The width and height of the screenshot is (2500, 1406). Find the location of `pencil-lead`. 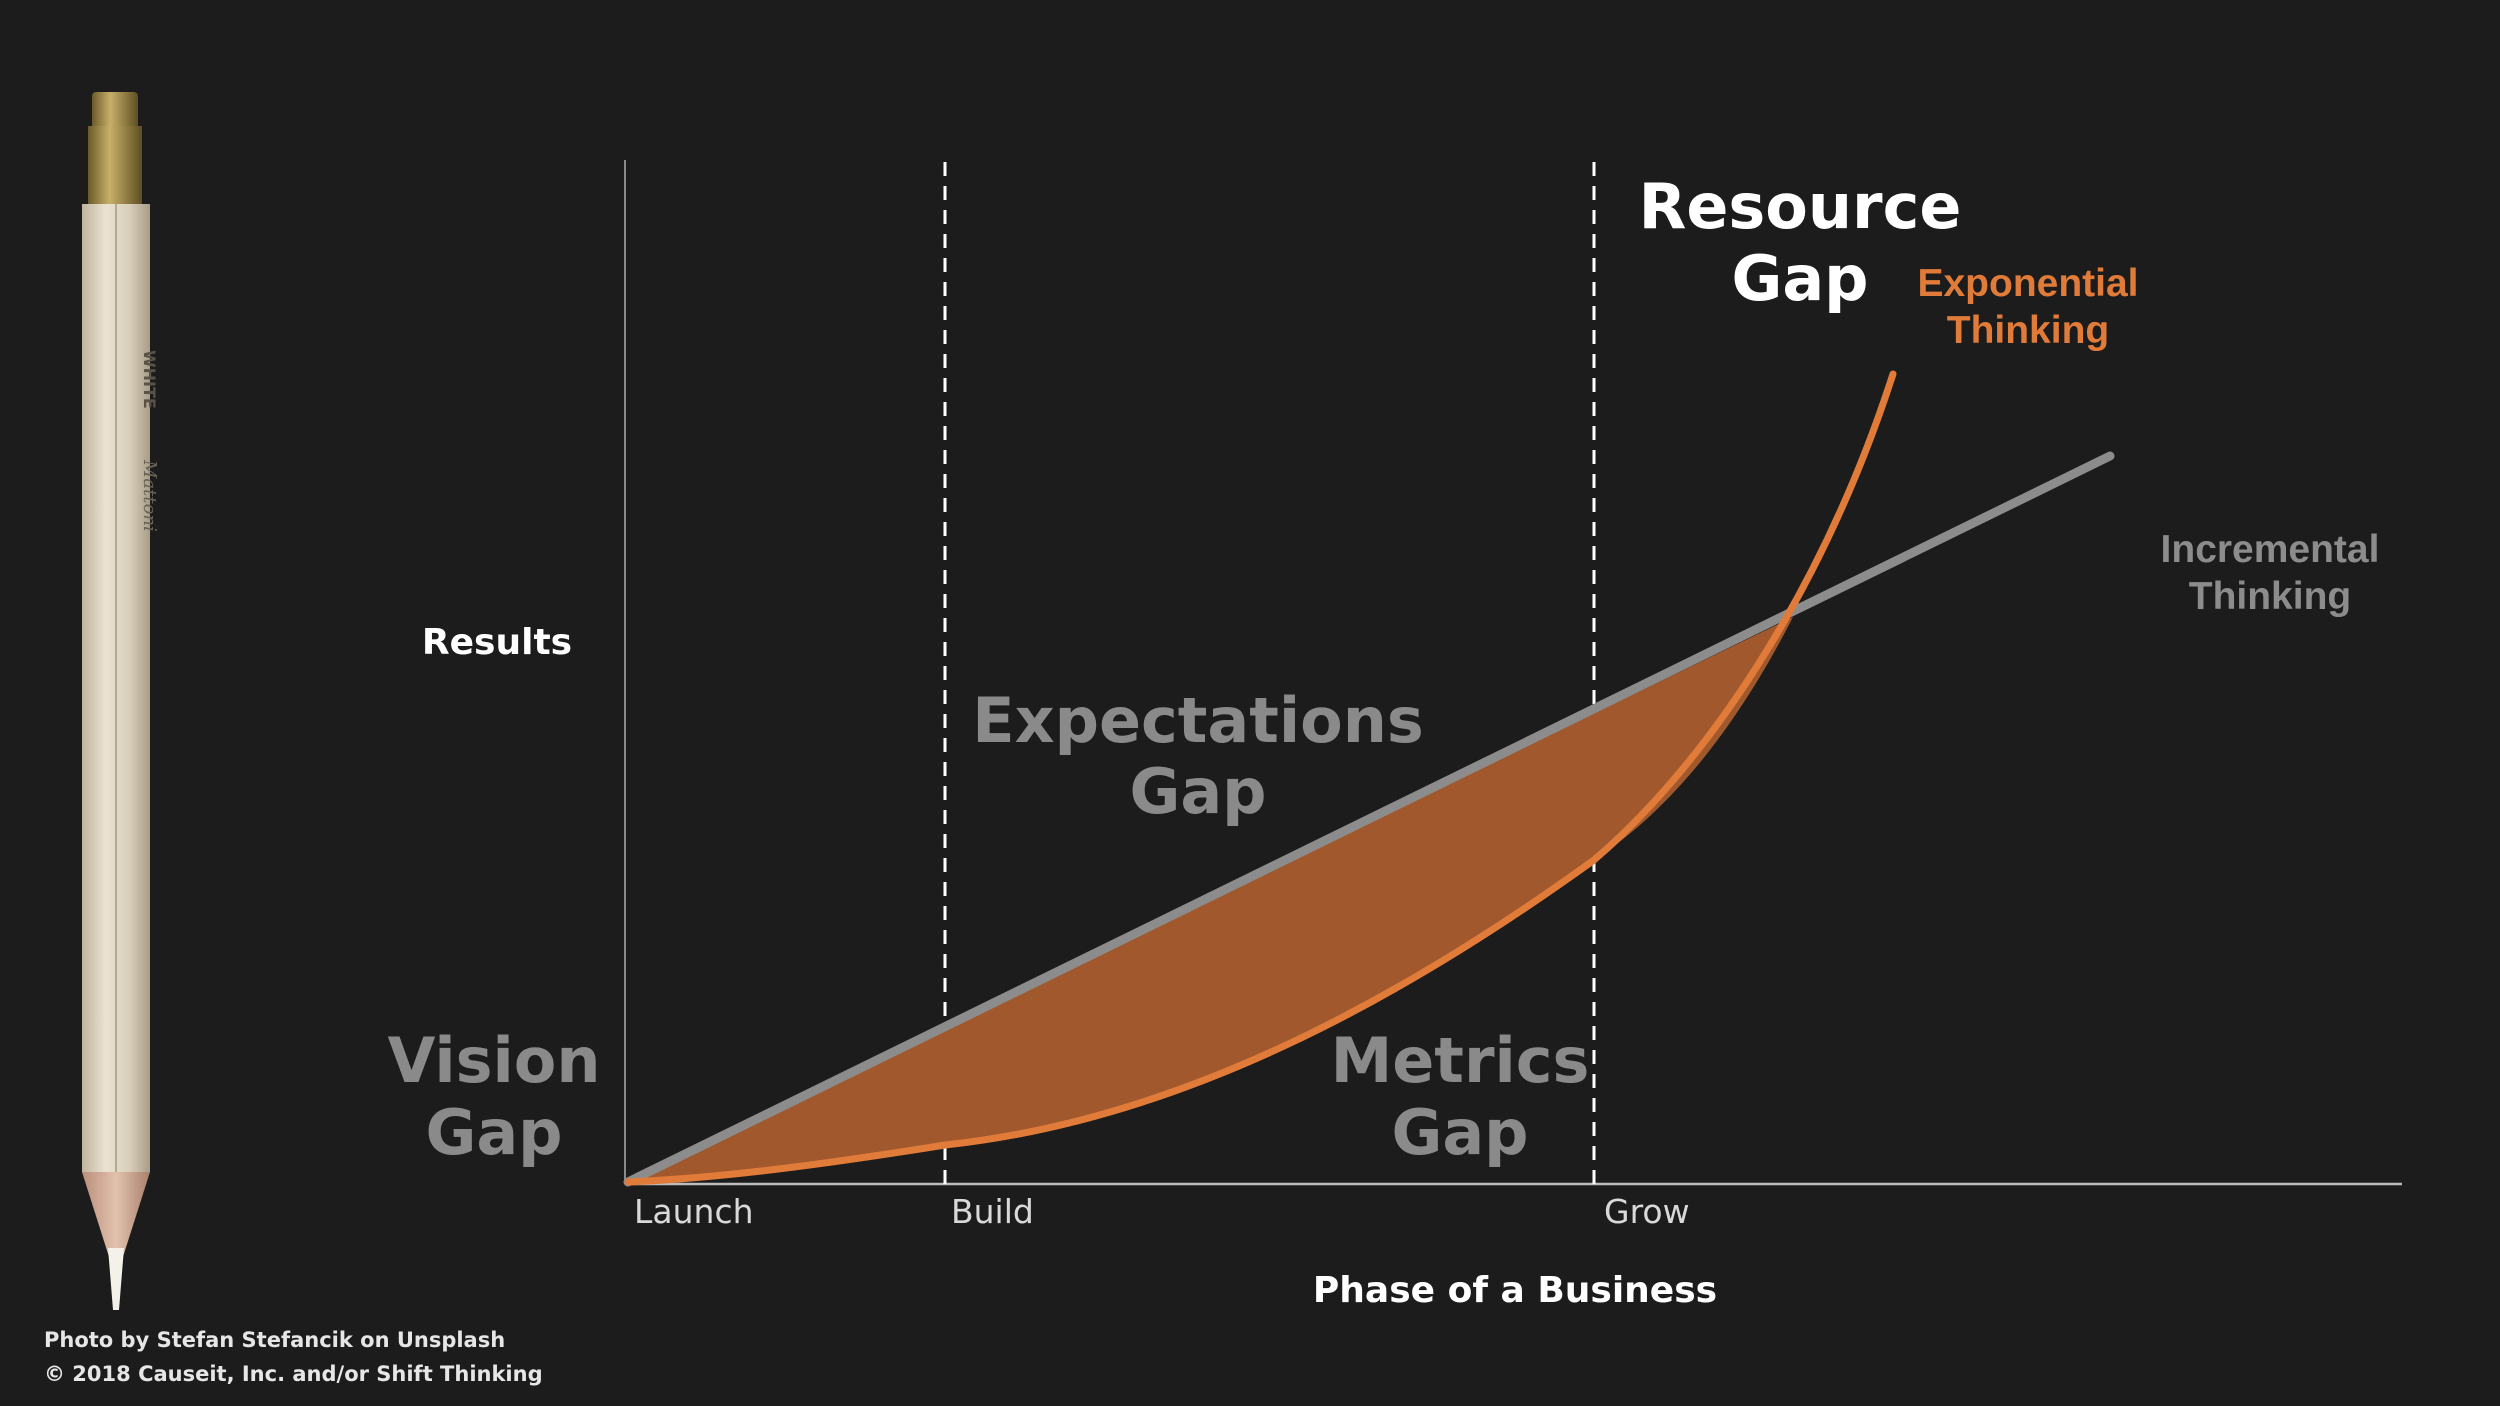

pencil-lead is located at coordinates (116, 1279).